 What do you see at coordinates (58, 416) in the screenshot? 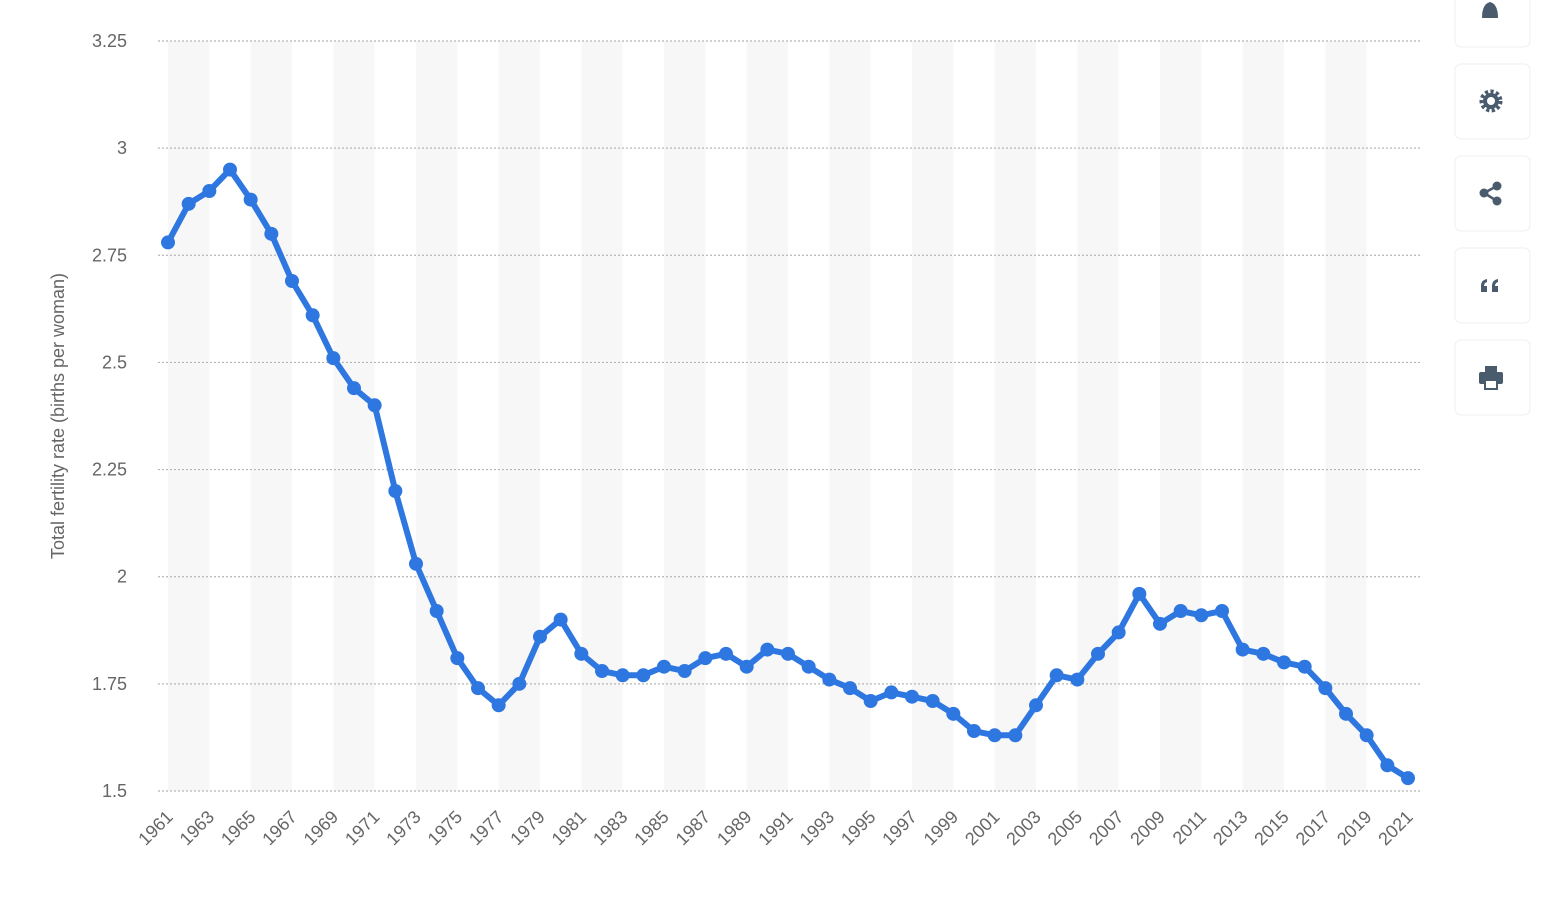
I see `y-axis-label: Total fertility rate (births per woman)` at bounding box center [58, 416].